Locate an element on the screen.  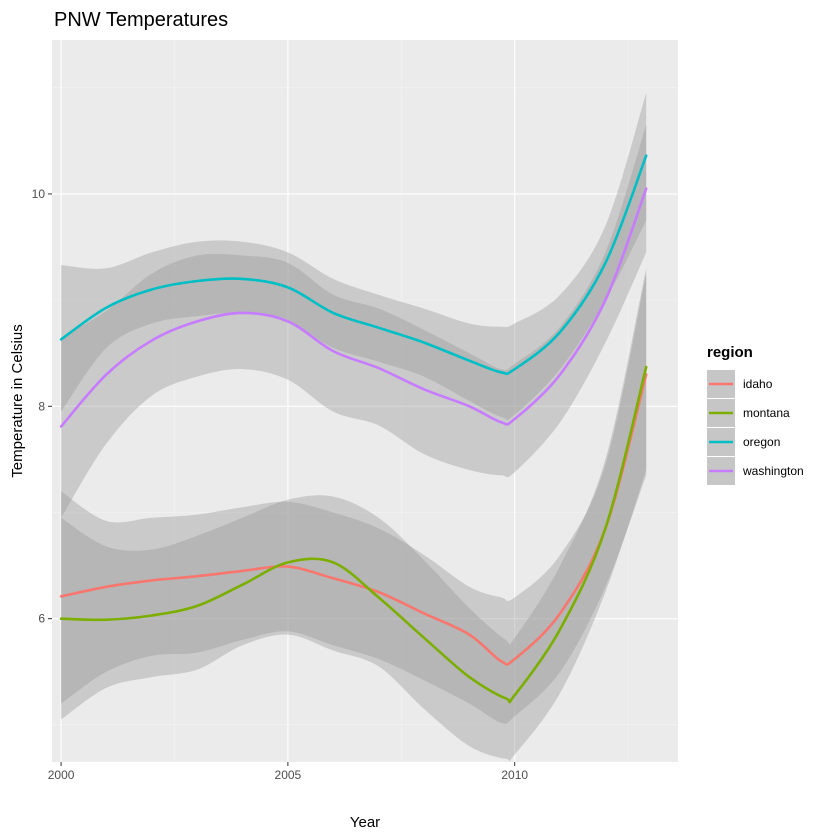
y-tick-label: 8 is located at coordinates (41, 406).